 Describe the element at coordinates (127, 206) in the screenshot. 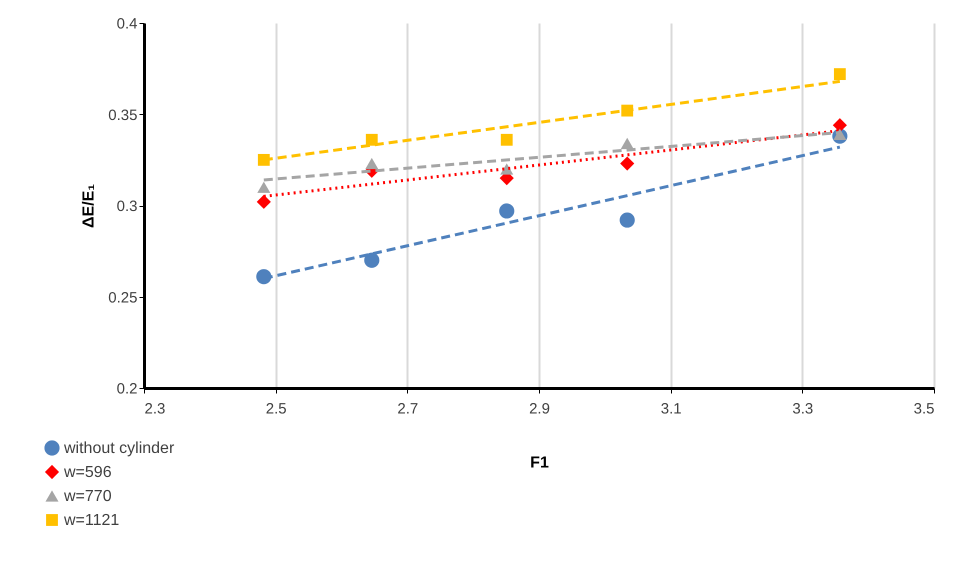

I see `y-tick-label: 0.3` at that location.